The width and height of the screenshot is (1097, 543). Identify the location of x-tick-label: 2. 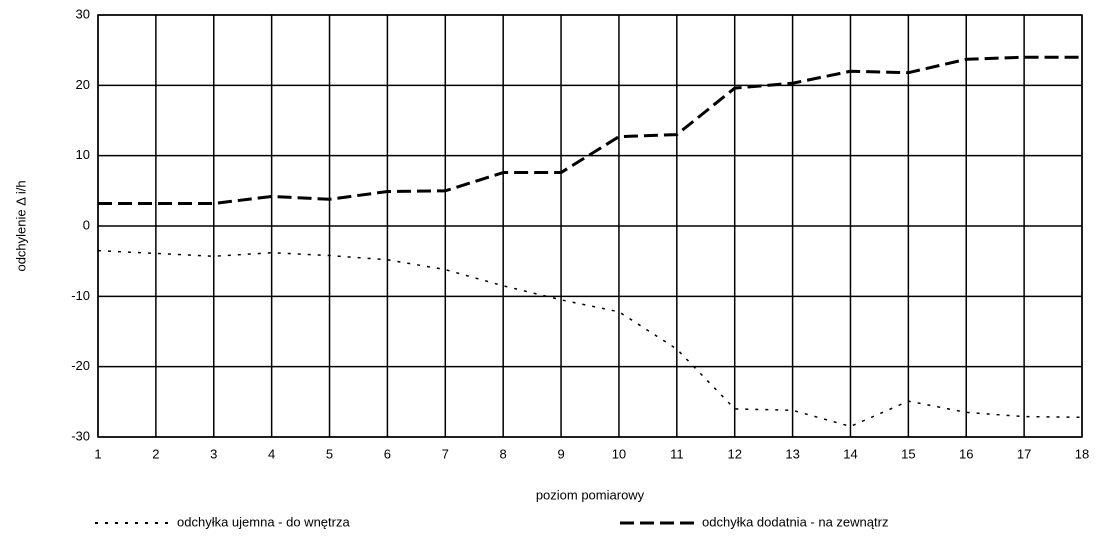
(155, 453).